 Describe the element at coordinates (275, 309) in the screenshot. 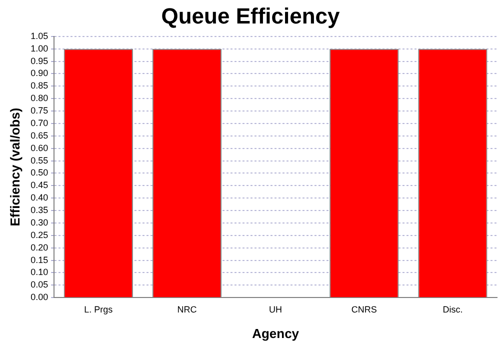

I see `x-tick-label: UH` at that location.